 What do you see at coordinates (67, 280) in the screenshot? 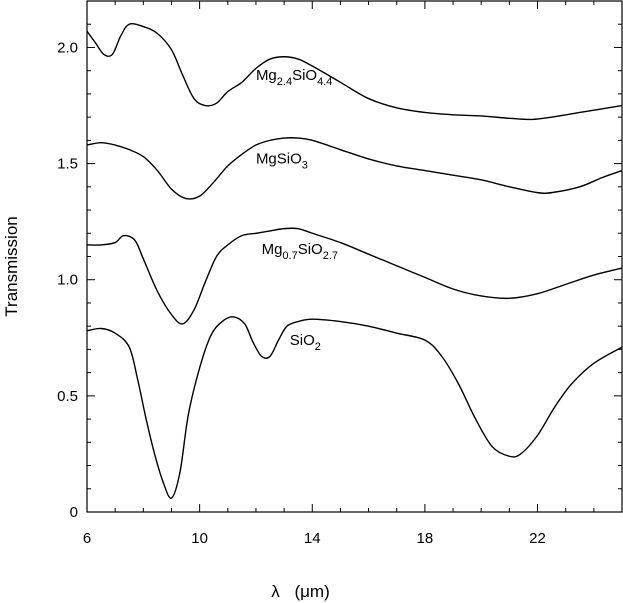
I see `y-tick-label: 1.0` at bounding box center [67, 280].